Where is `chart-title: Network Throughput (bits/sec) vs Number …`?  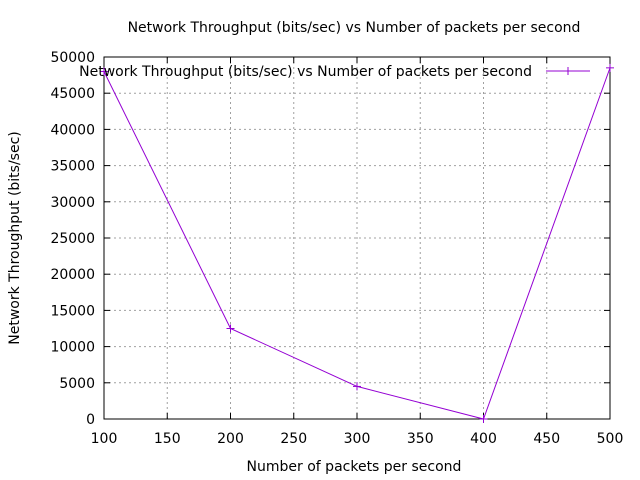
chart-title: Network Throughput (bits/sec) vs Number … is located at coordinates (354, 28).